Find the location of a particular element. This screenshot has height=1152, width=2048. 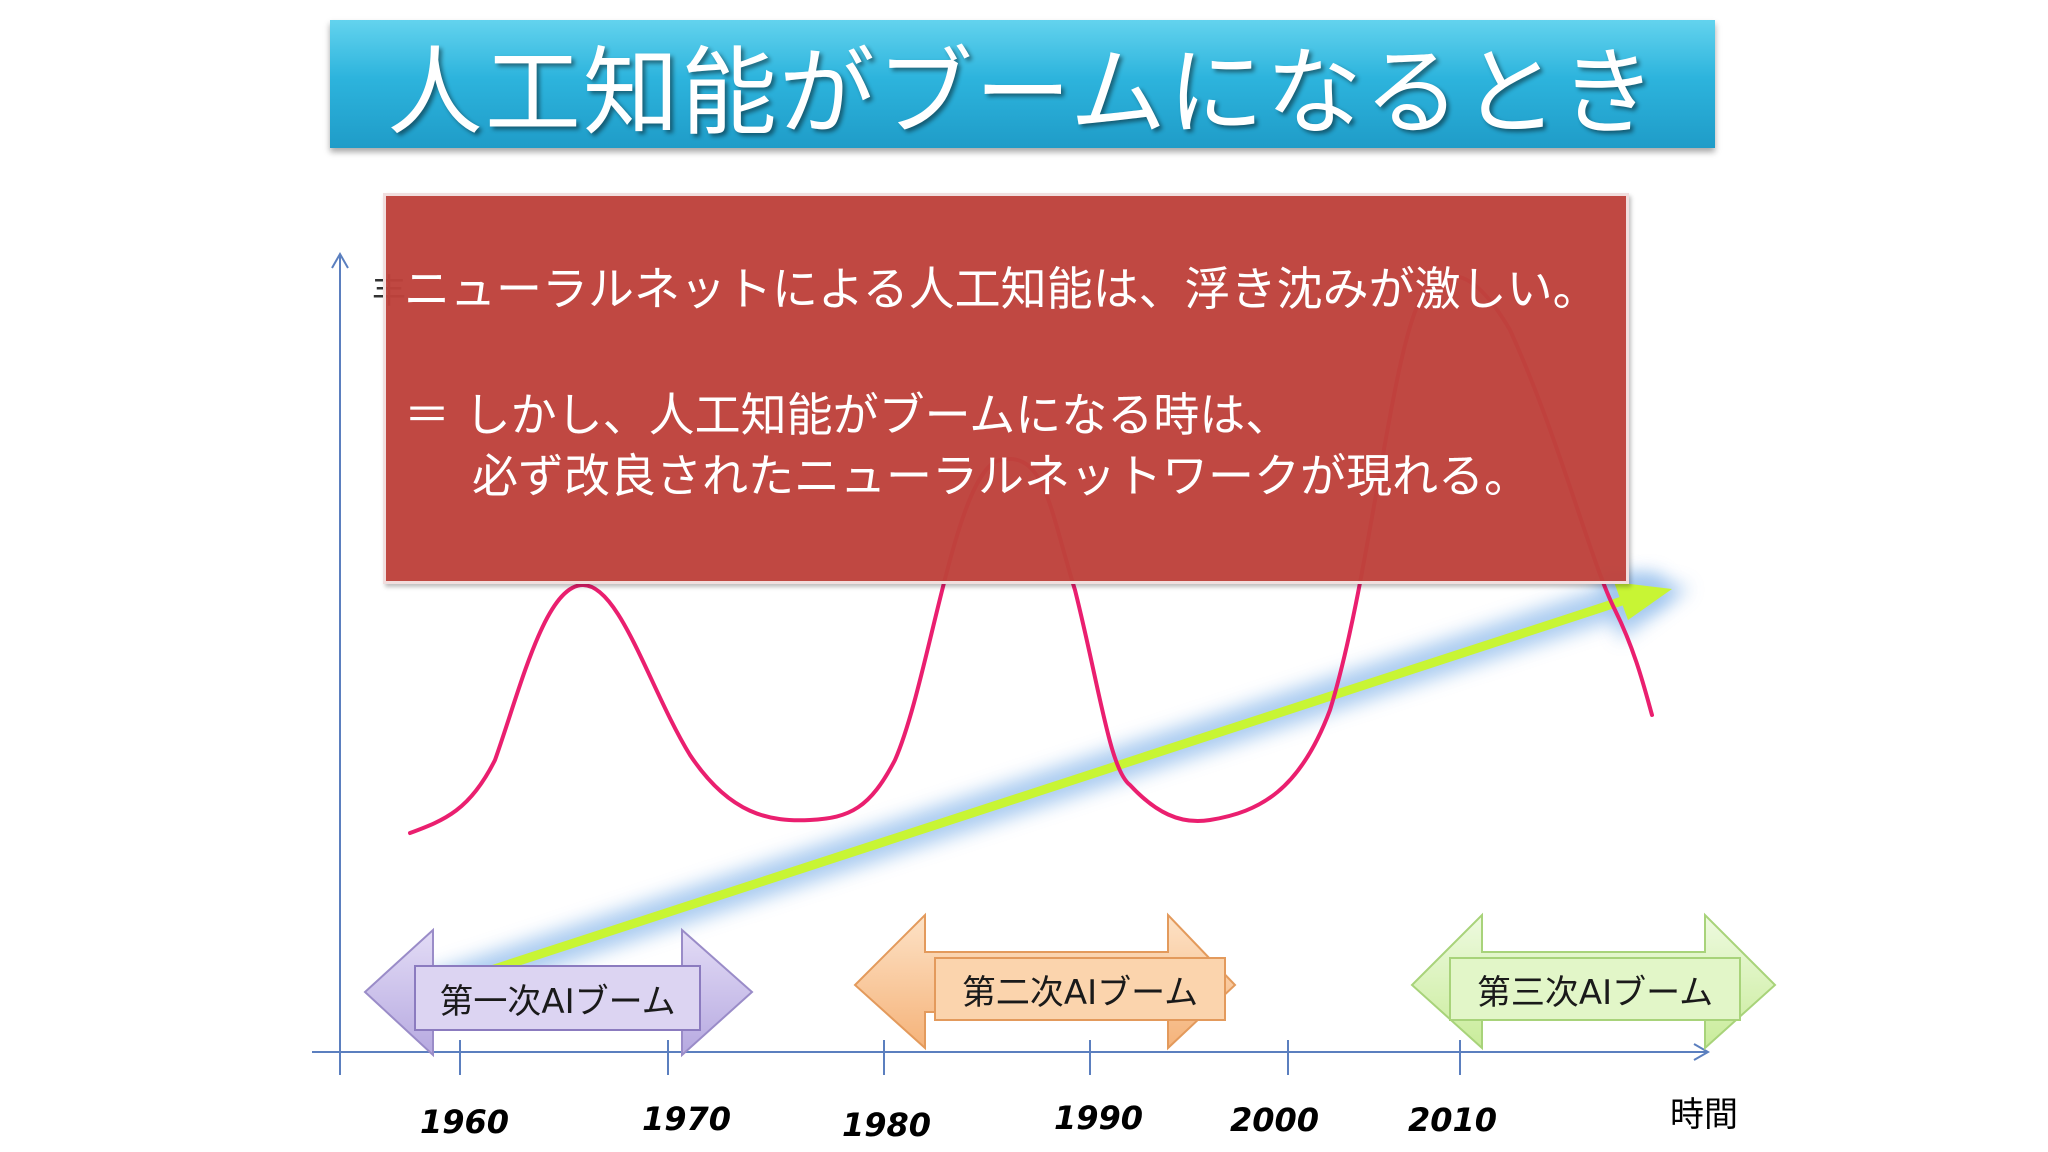

boom-label-1: 第一次AIブーム is located at coordinates (557, 1002).